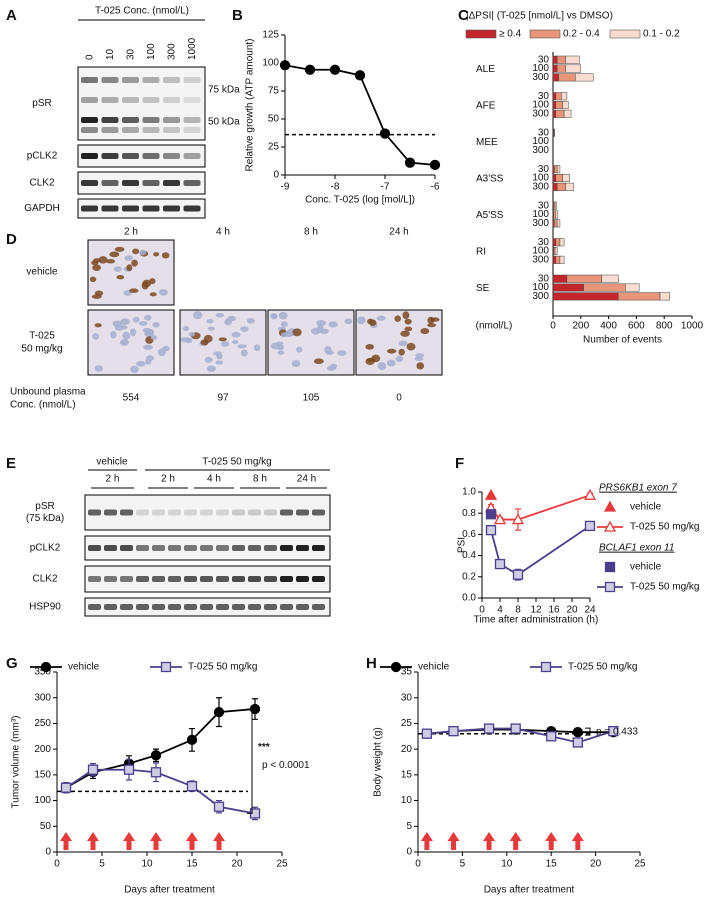 This screenshot has height=900, width=709. I want to click on group-label: 50 mg/kg, so click(41, 349).